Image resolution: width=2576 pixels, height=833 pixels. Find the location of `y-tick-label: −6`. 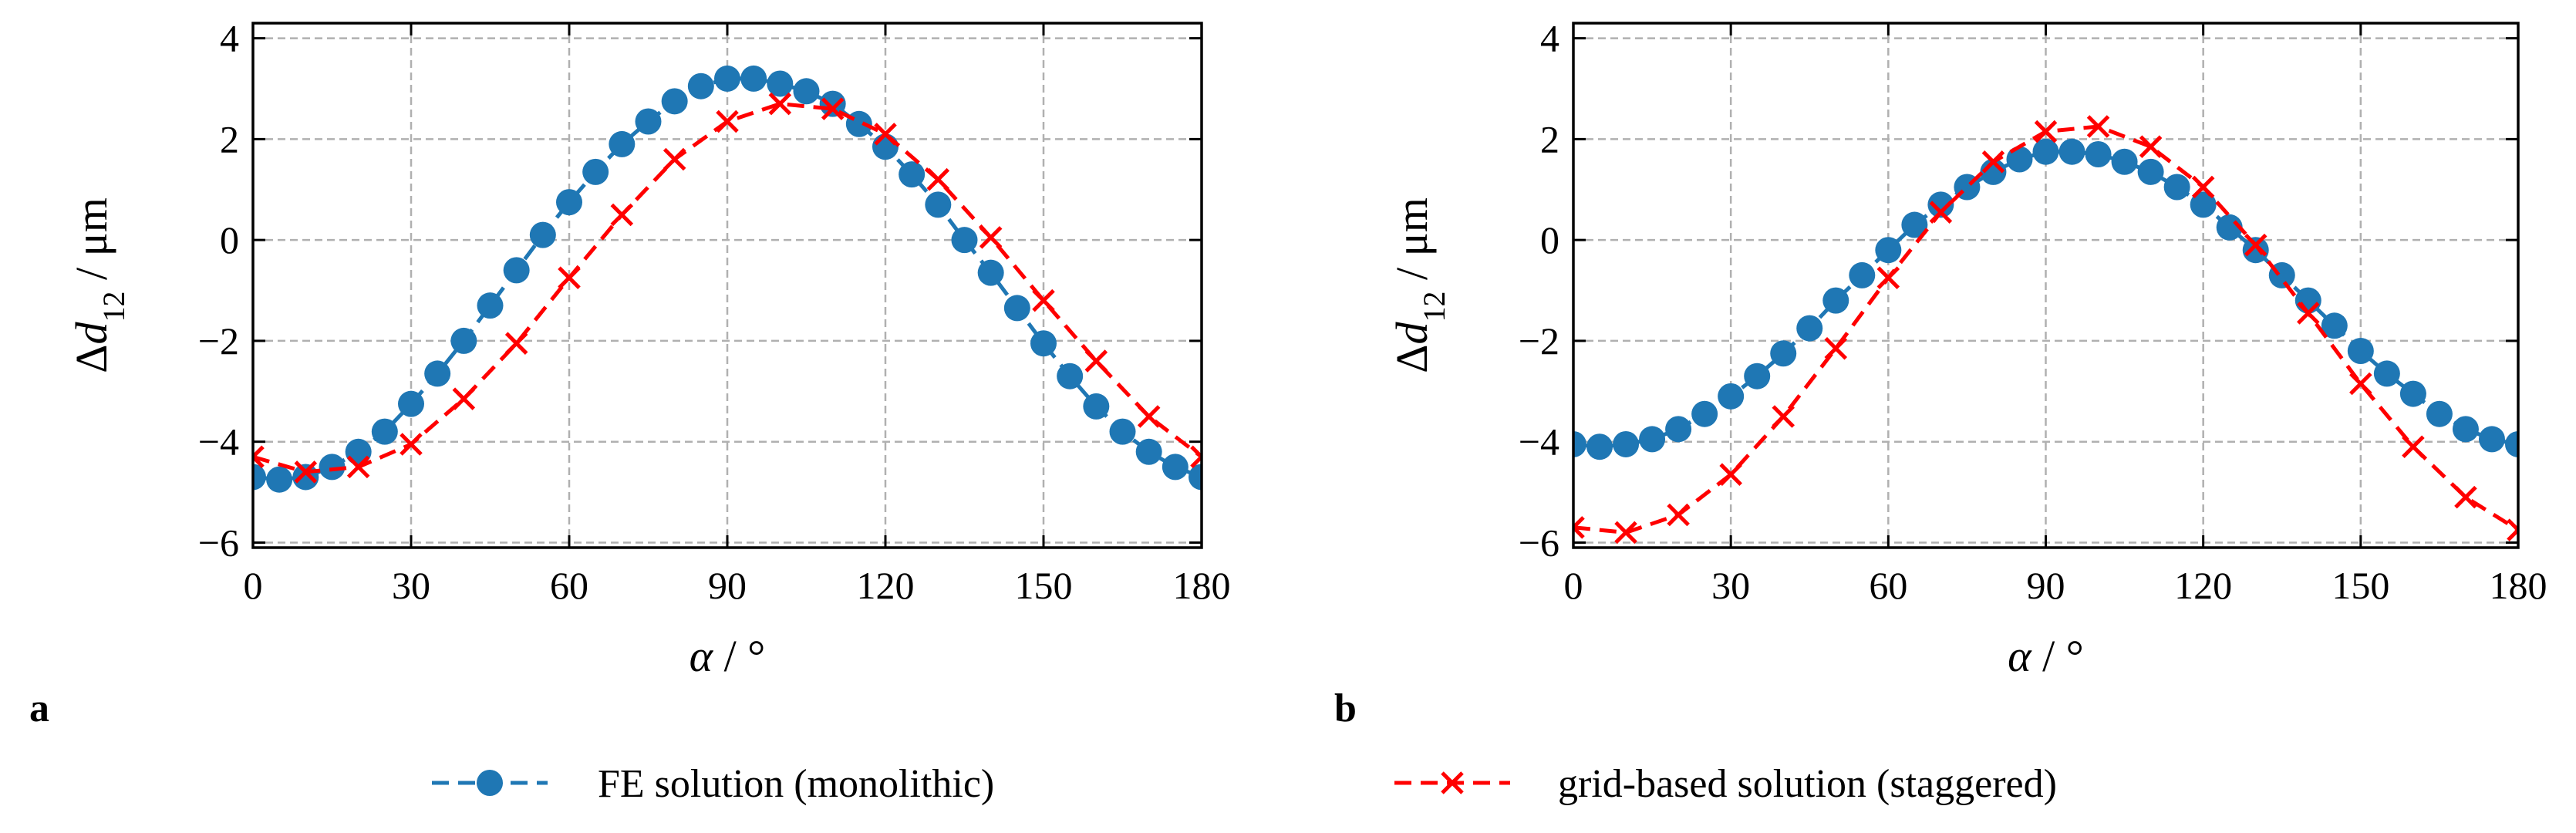

y-tick-label: −6 is located at coordinates (1539, 542).